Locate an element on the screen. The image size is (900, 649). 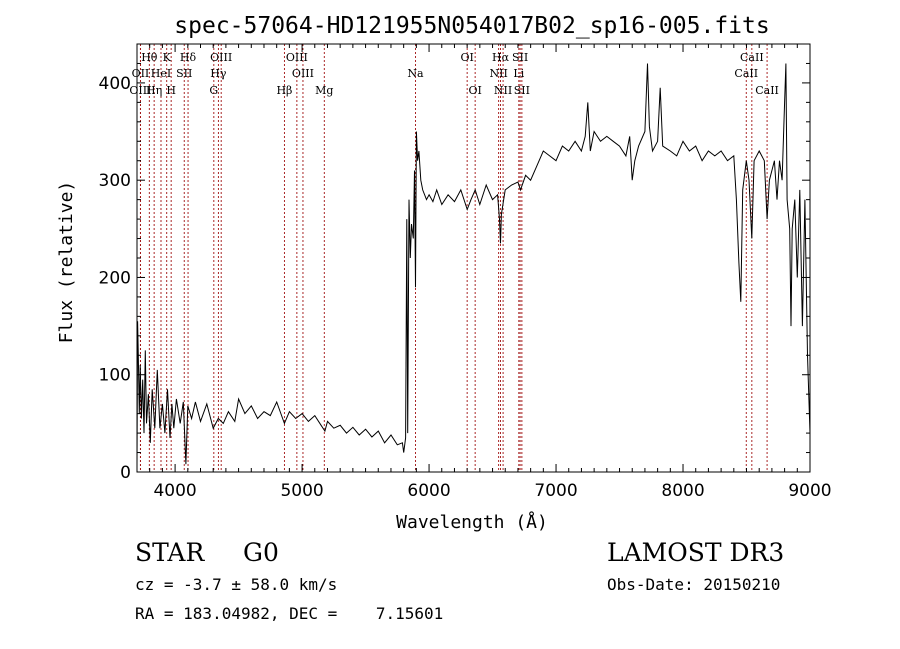
line-label-6: Hδ is located at coordinates (188, 57).